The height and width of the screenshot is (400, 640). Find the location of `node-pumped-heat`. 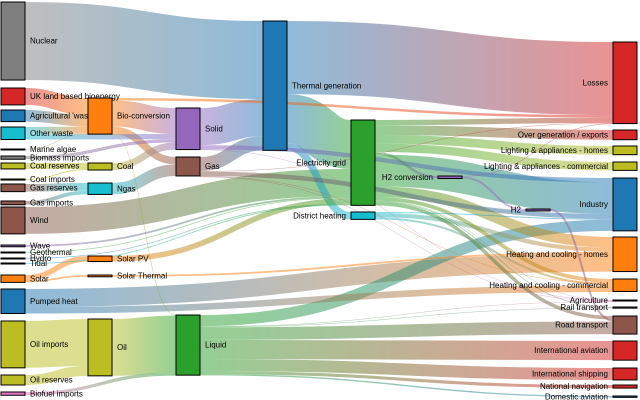

node-pumped-heat is located at coordinates (13, 301).